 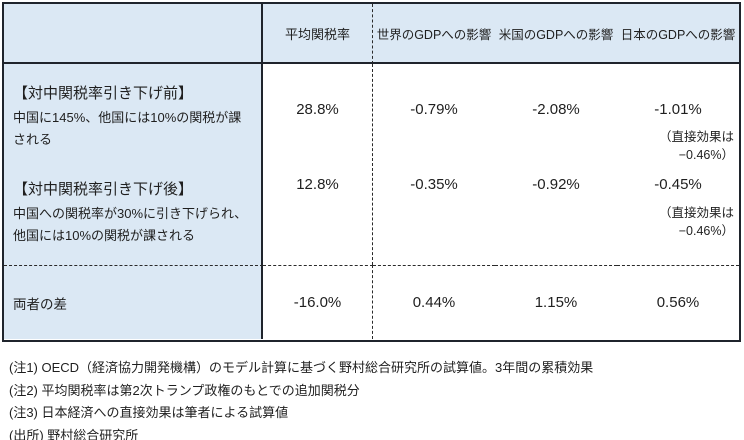 What do you see at coordinates (74, 433) in the screenshot?
I see `footnote-source: (出所) 野村総合研究所` at bounding box center [74, 433].